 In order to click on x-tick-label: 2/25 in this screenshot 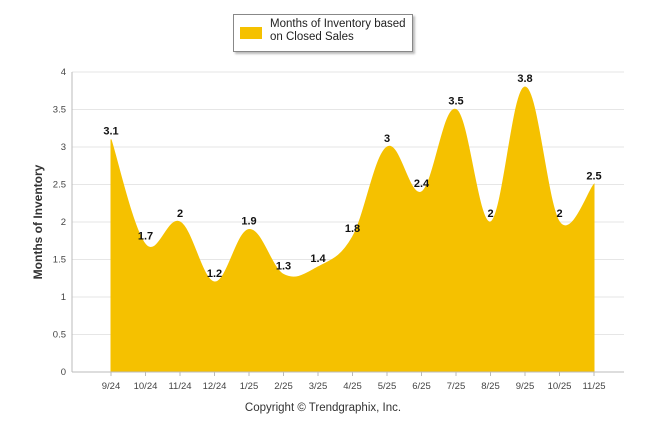, I will do `click(283, 386)`.